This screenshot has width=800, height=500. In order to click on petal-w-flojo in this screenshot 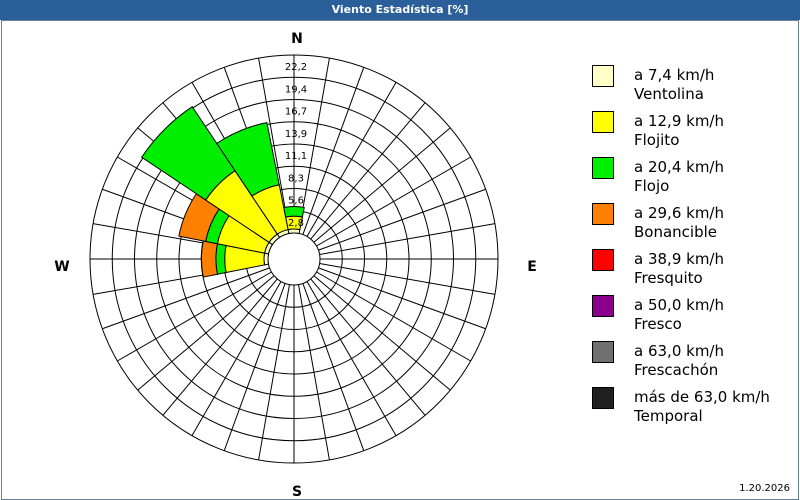, I will do `click(221, 259)`.